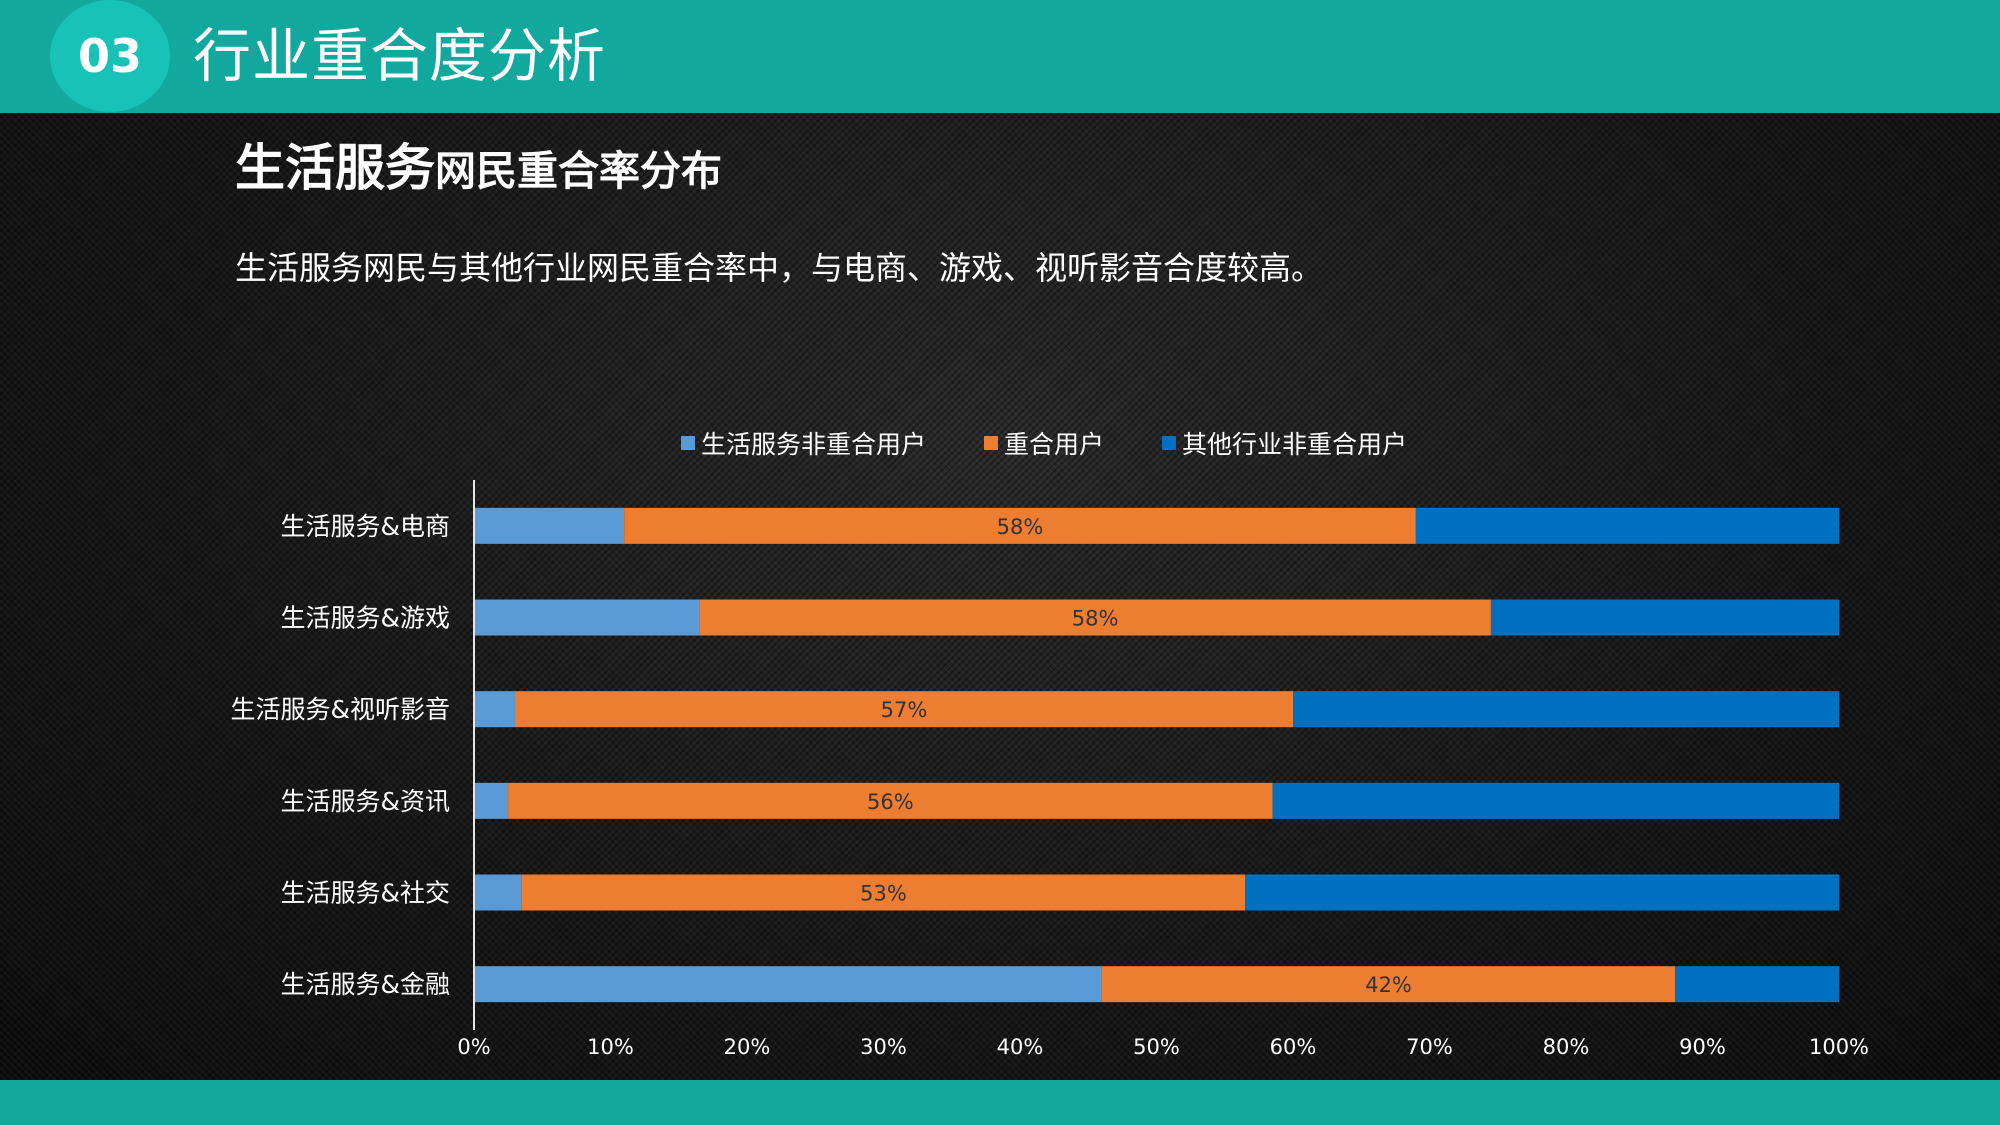  I want to click on legend-item-other: 其他行业非重合用户, so click(1284, 443).